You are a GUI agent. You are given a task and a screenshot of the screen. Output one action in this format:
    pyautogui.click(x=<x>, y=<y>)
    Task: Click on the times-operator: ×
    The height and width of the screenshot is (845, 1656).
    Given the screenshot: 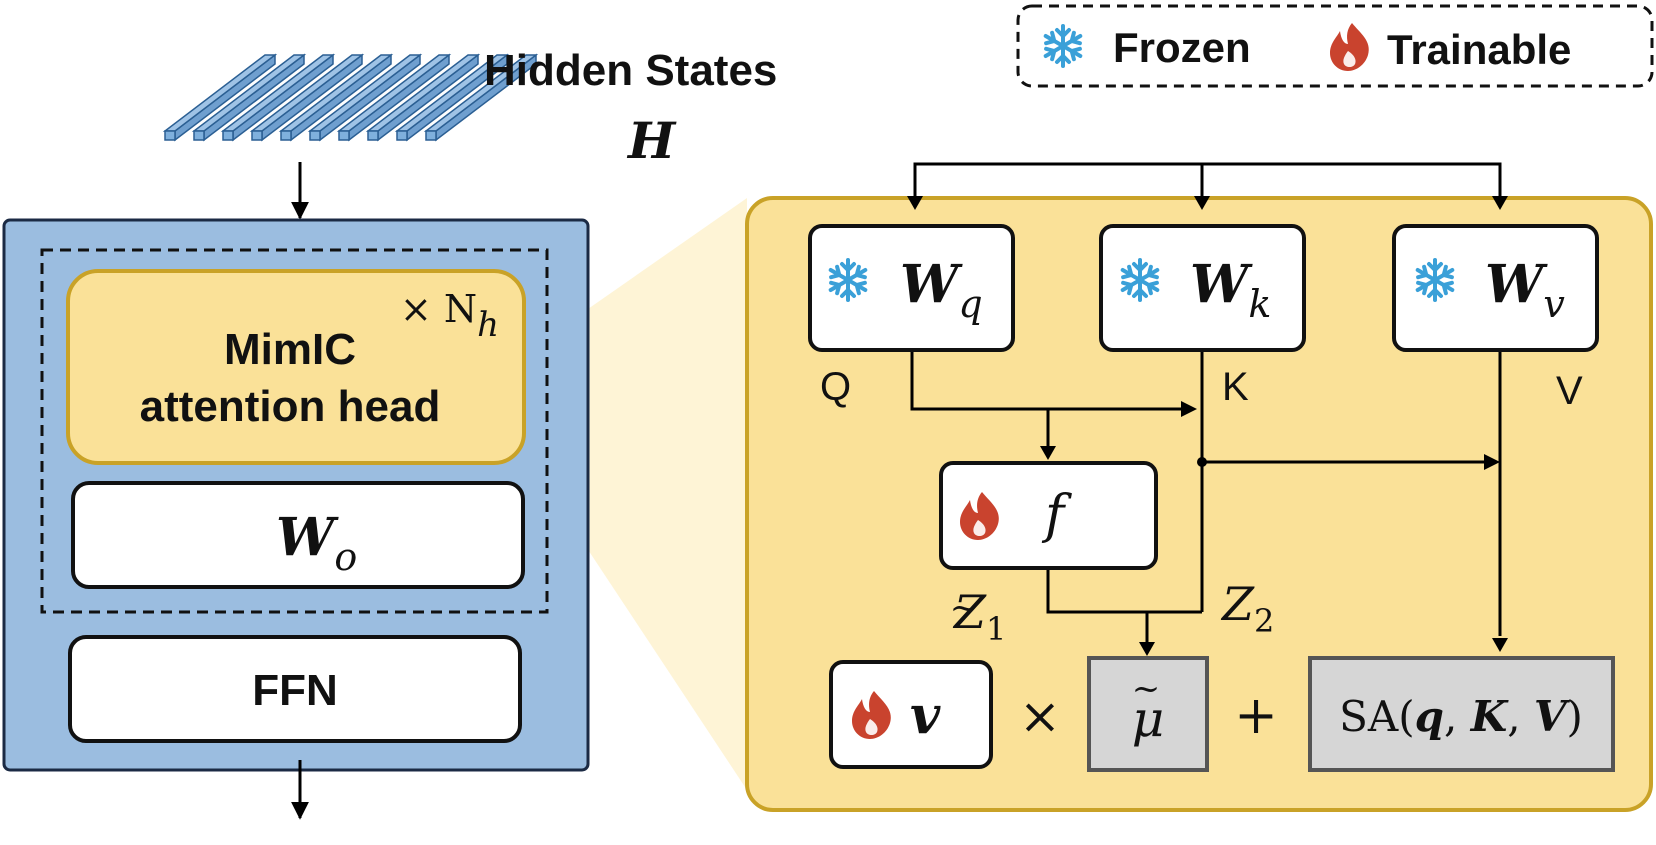 What is the action you would take?
    pyautogui.click(x=1040, y=716)
    